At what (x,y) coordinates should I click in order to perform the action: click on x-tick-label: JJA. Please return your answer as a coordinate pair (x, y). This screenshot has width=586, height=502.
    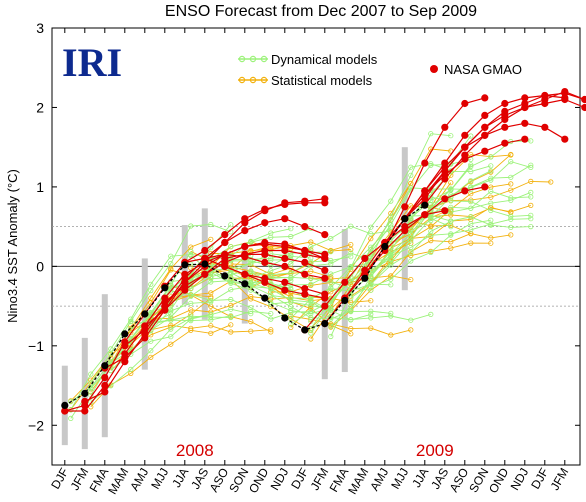
    Looking at the image, I should click on (180, 478).